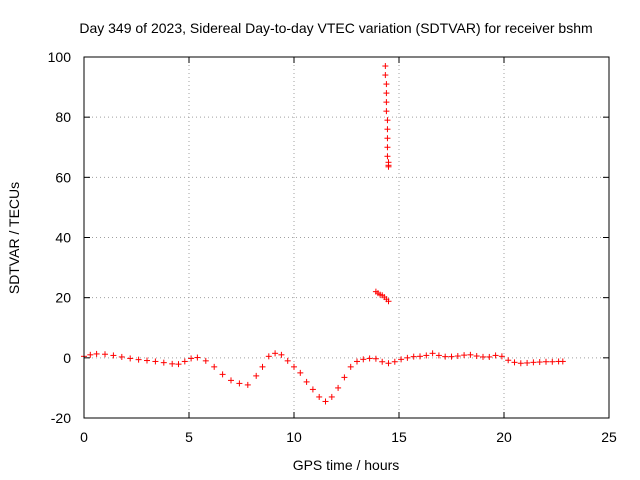  I want to click on x-tick-label: 20, so click(504, 437).